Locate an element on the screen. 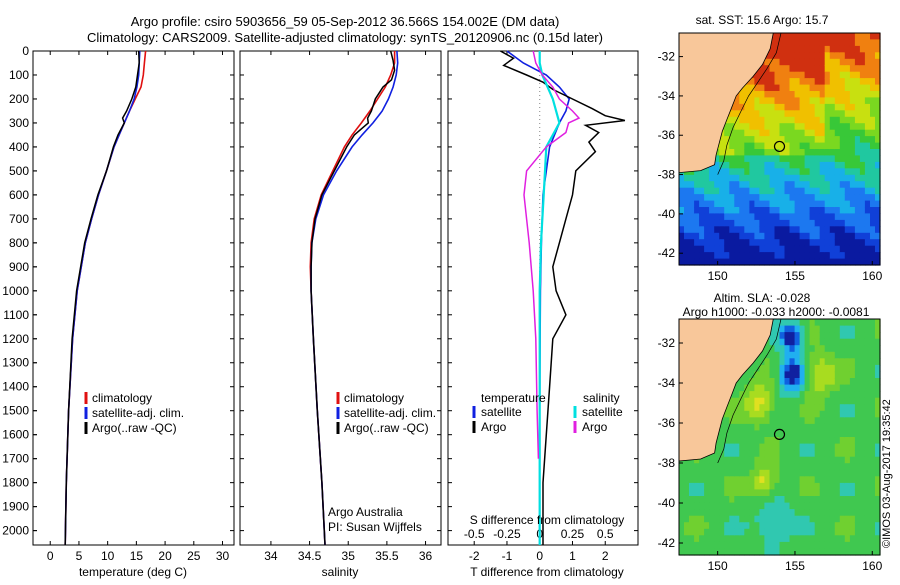 The width and height of the screenshot is (900, 585). credit-line-1: Argo Australia is located at coordinates (365, 512).